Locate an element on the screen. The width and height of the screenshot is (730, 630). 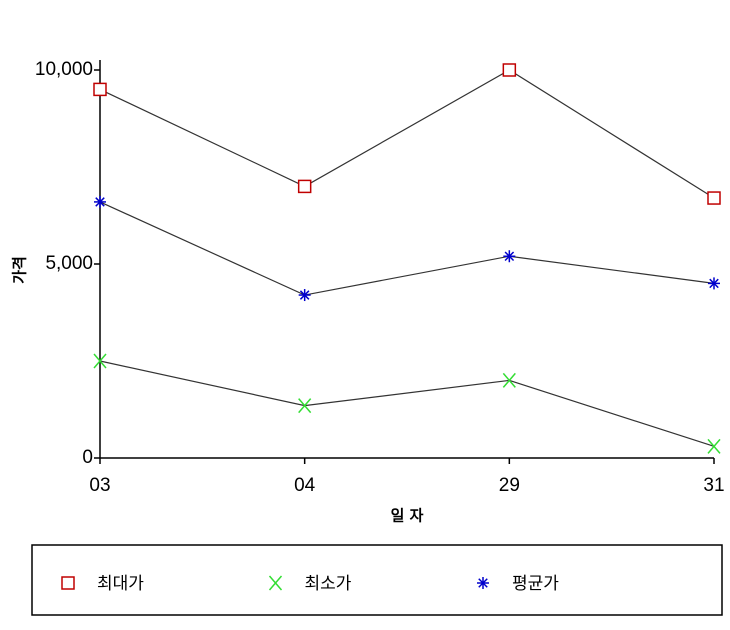
y-tick-label: 0 is located at coordinates (87, 457).